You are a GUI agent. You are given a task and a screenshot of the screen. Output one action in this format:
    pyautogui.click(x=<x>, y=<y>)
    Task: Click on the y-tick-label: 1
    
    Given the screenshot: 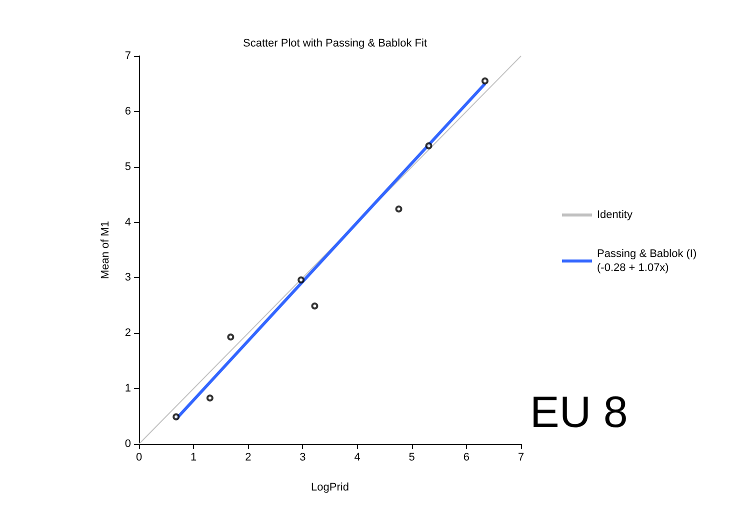 What is the action you would take?
    pyautogui.click(x=127, y=388)
    